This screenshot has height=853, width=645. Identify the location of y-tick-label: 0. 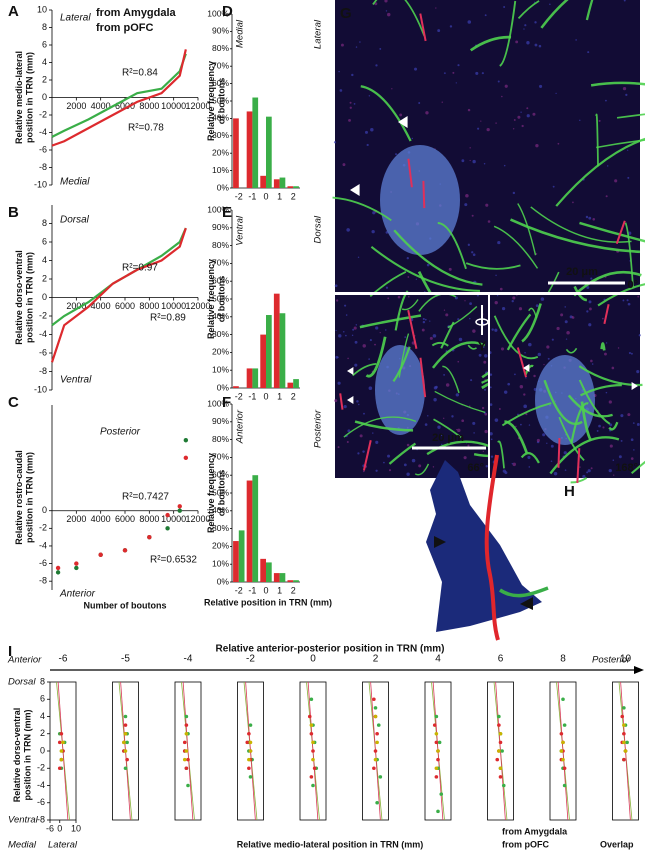
(42, 750).